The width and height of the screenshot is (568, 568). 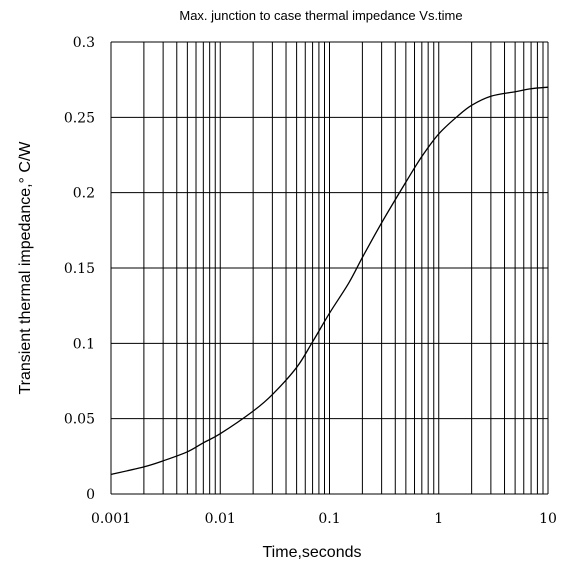 I want to click on y-tick-label: 0.1, so click(x=84, y=344).